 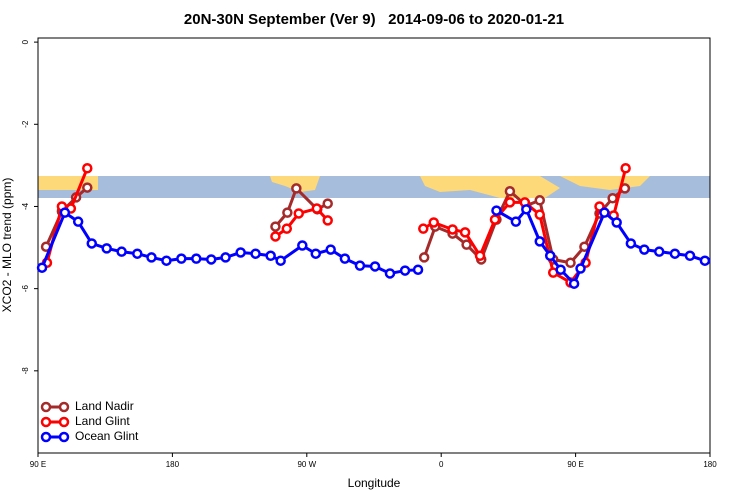 What do you see at coordinates (441, 464) in the screenshot?
I see `x-tick-label: 0` at bounding box center [441, 464].